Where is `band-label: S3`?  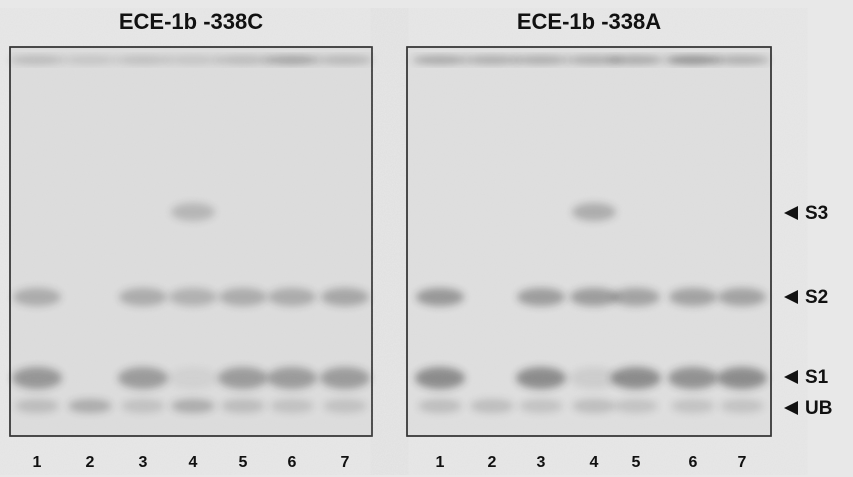
band-label: S3 is located at coordinates (816, 213).